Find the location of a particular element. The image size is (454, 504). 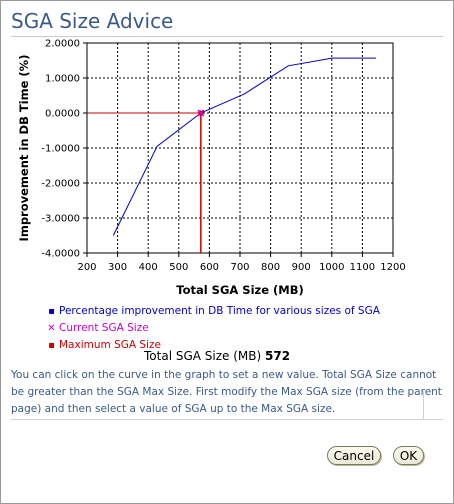

x-tick-label: 900 is located at coordinates (301, 267).